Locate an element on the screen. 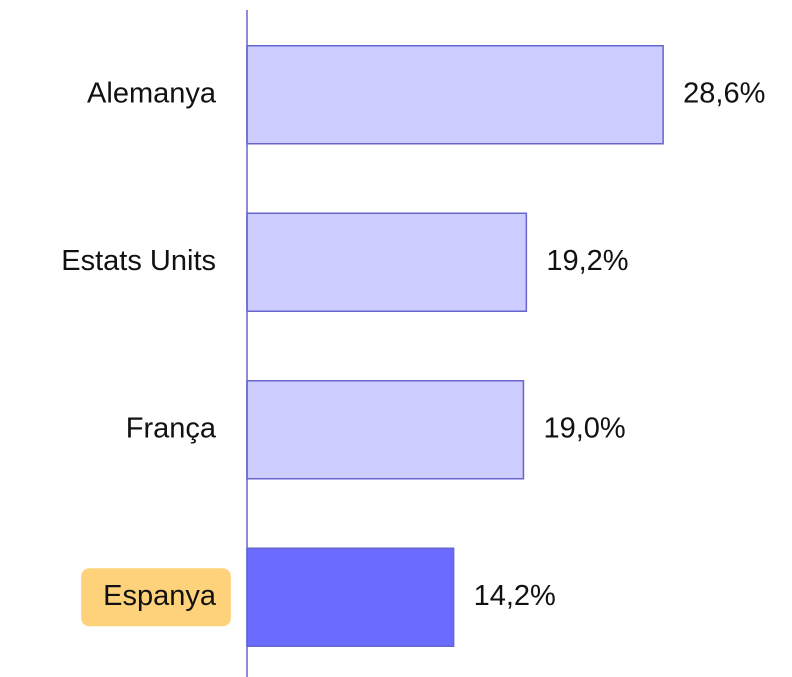 The image size is (792, 677). value-label: 14,2% is located at coordinates (515, 596).